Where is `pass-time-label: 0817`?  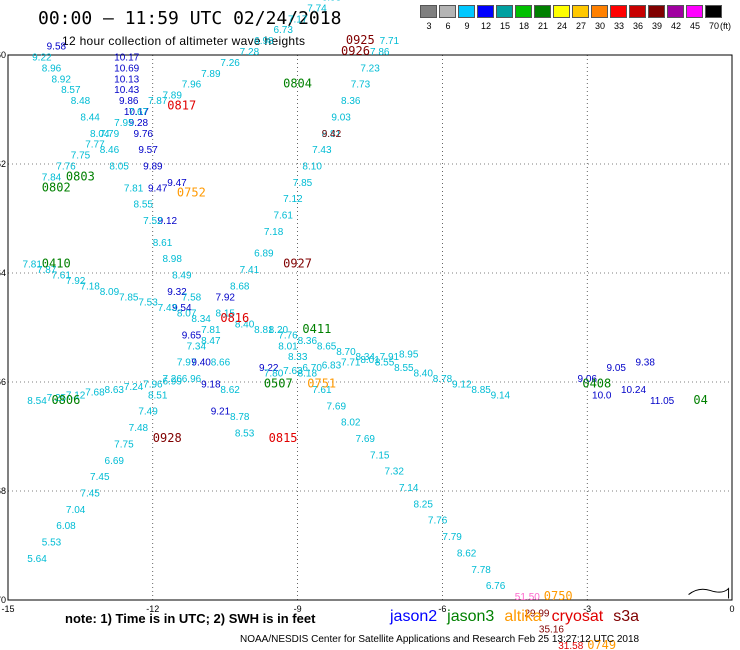 pass-time-label: 0817 is located at coordinates (181, 106).